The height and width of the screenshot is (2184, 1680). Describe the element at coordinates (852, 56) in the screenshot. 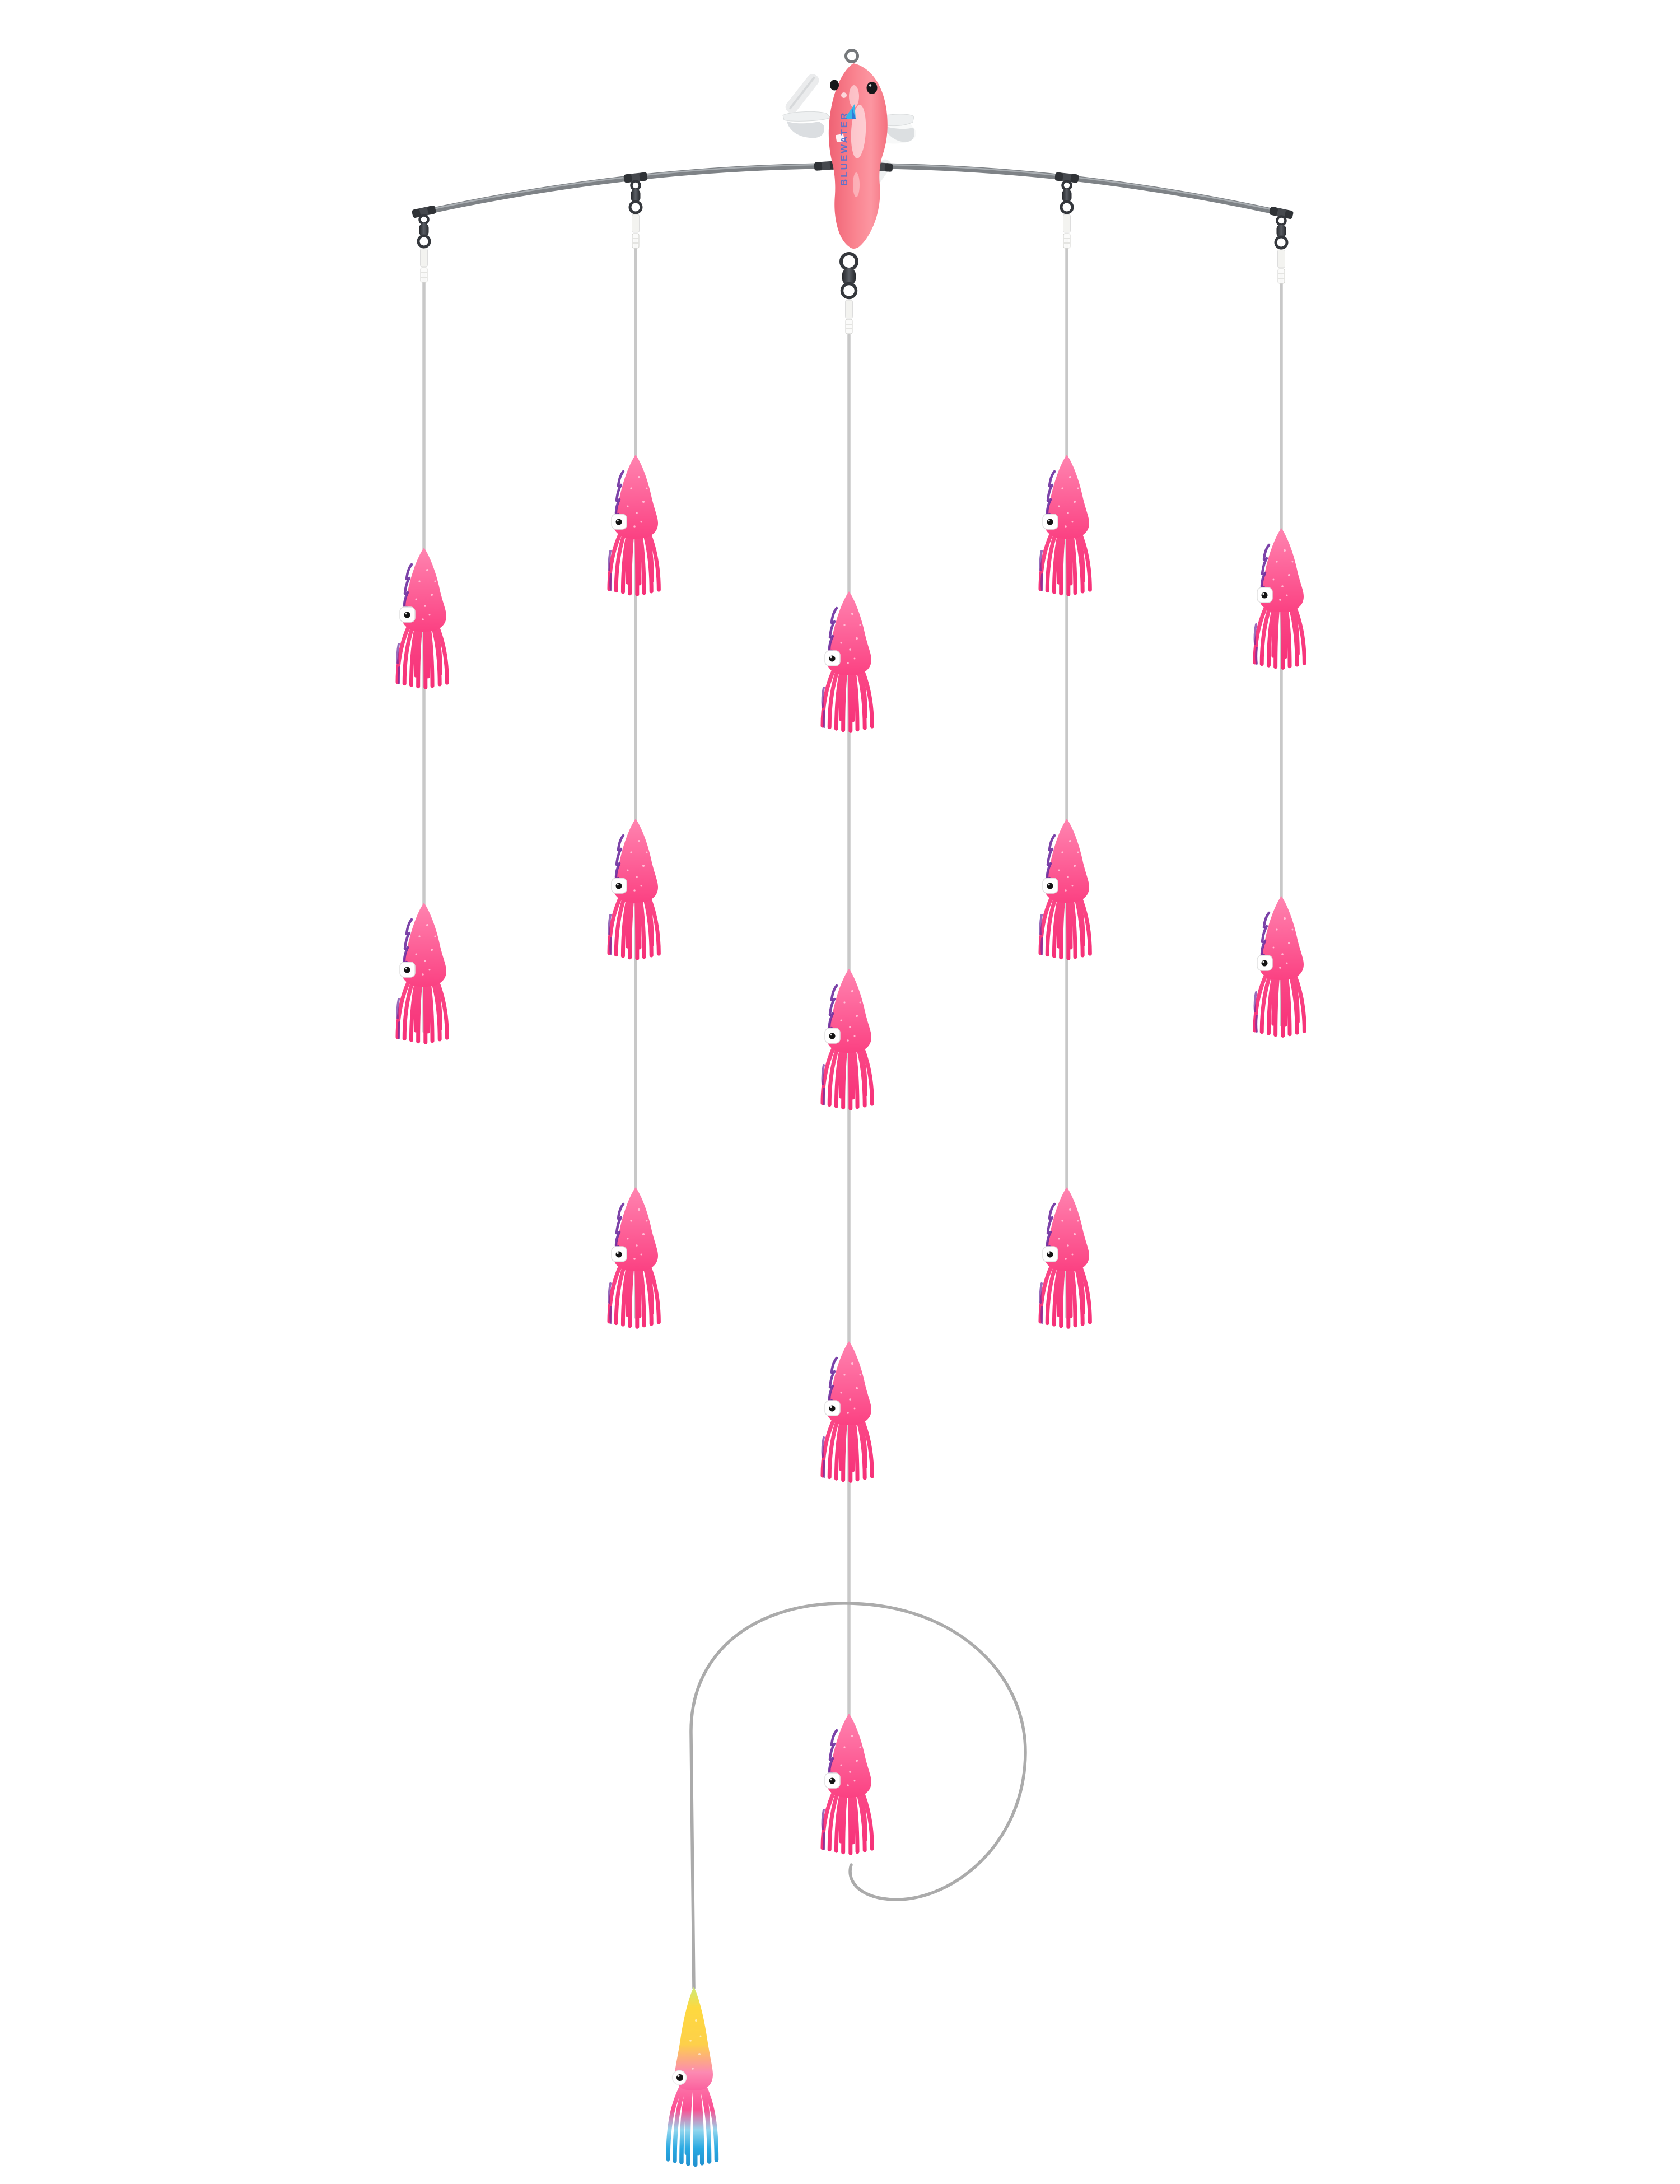

I see `nose-ring` at that location.